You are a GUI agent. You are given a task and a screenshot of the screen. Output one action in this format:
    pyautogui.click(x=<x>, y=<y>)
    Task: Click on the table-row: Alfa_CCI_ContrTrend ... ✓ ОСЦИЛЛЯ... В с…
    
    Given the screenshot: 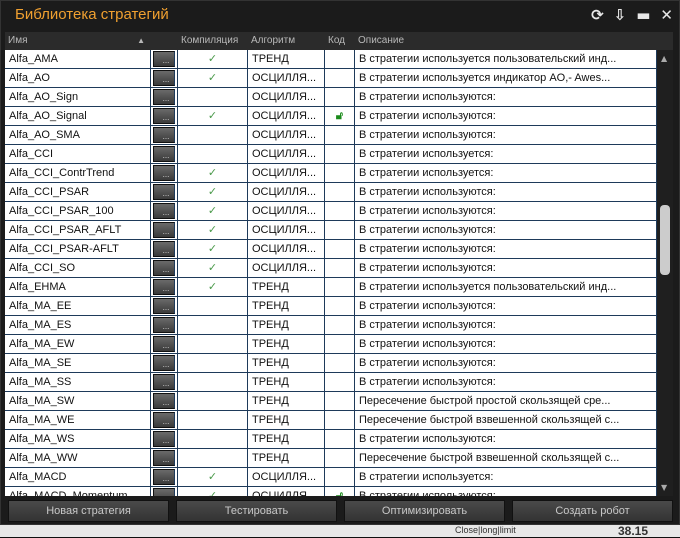 What is the action you would take?
    pyautogui.click(x=331, y=173)
    